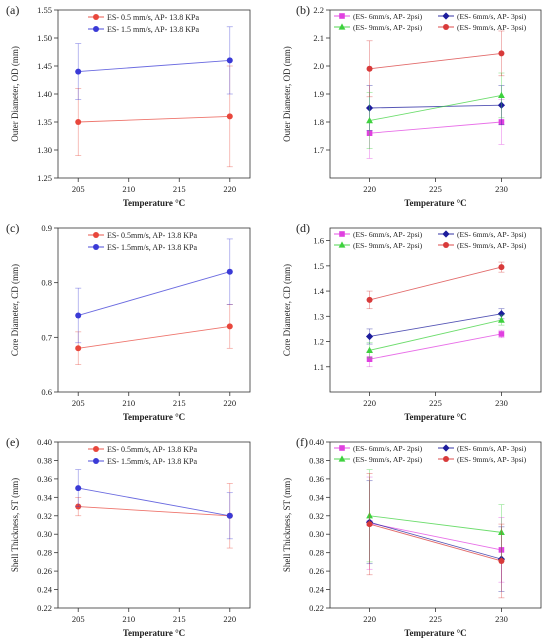 This screenshot has width=550, height=642. What do you see at coordinates (46, 337) in the screenshot?
I see `y-tick-label: 0.7` at bounding box center [46, 337].